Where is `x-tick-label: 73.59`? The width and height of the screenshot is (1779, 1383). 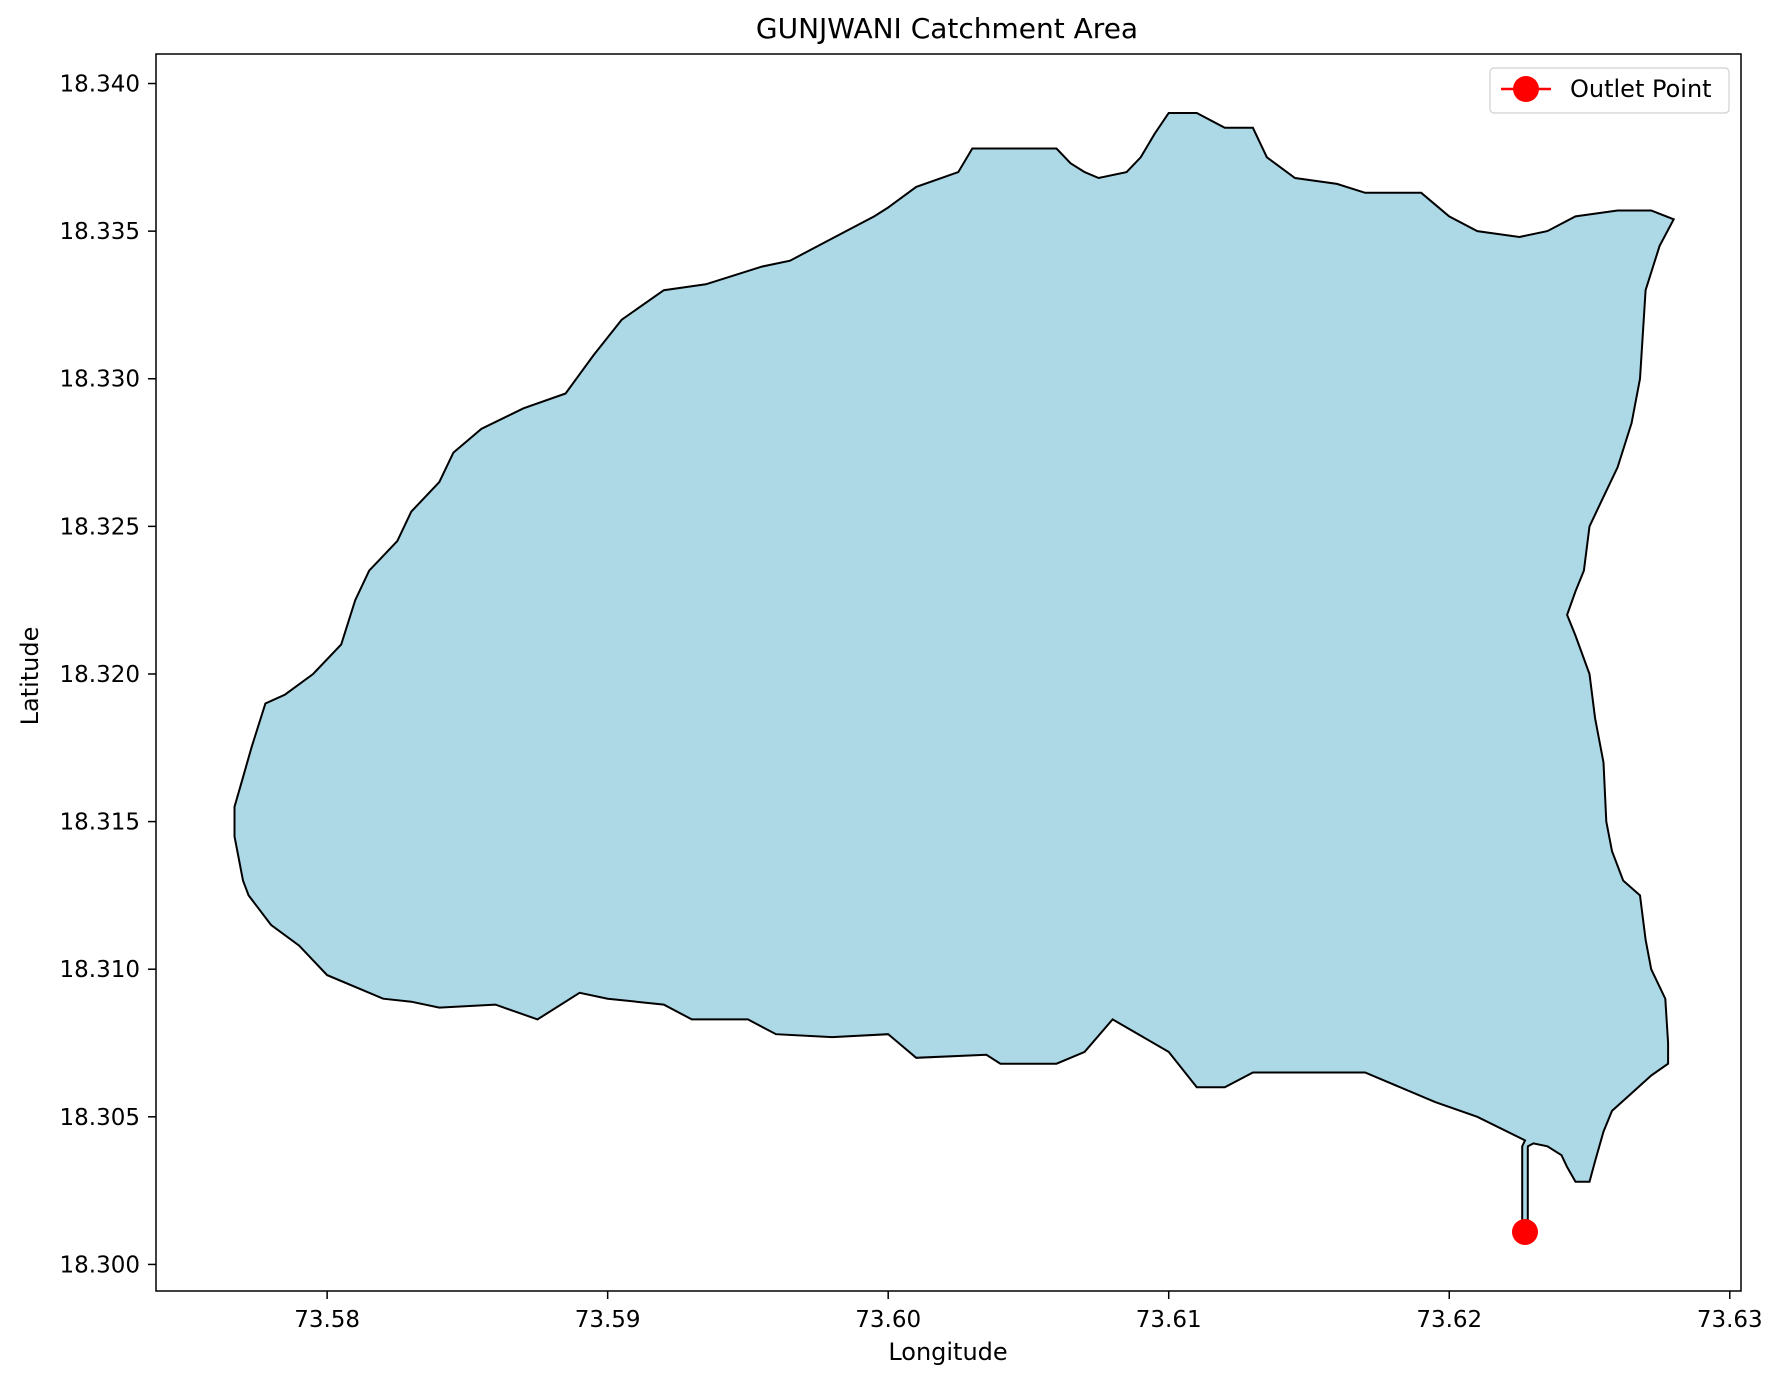
x-tick-label: 73.59 is located at coordinates (608, 1320).